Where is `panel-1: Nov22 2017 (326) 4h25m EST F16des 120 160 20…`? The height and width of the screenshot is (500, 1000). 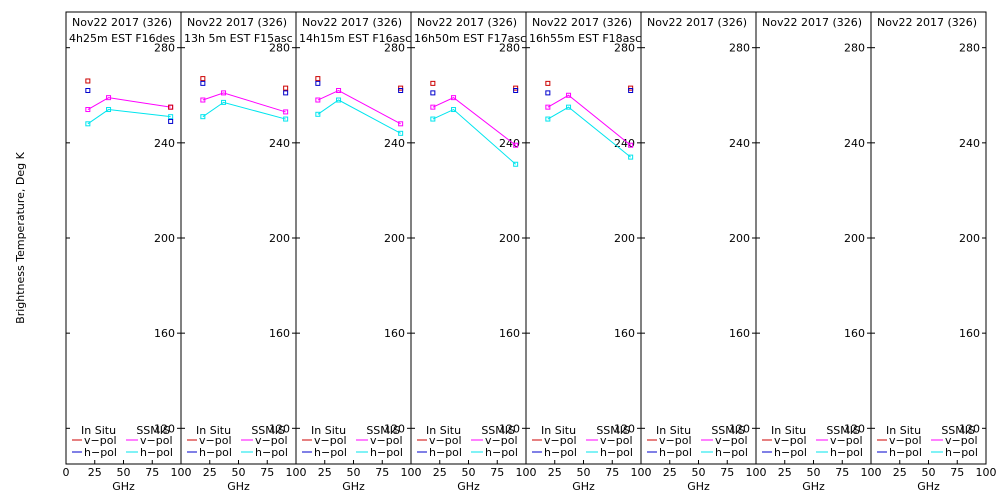
panel-1: Nov22 2017 (326) 4h25m EST F16des 120 160 20… is located at coordinates (127, 252).